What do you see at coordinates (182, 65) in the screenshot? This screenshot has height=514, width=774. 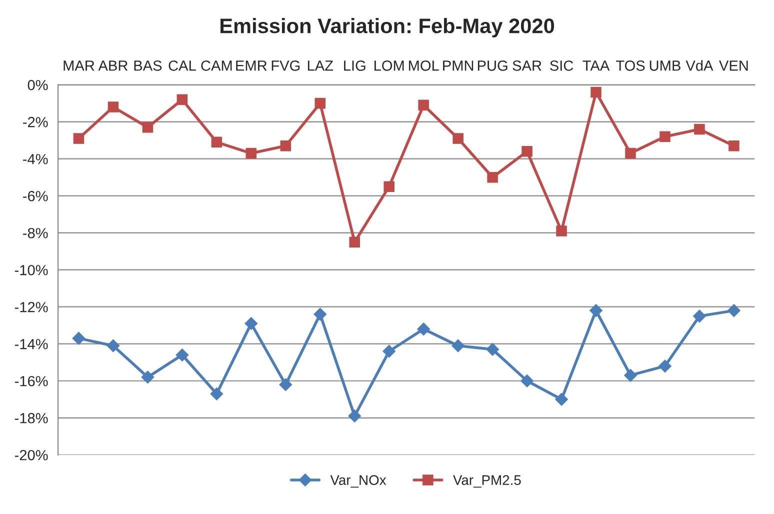 I see `x-tick-label: CAL` at bounding box center [182, 65].